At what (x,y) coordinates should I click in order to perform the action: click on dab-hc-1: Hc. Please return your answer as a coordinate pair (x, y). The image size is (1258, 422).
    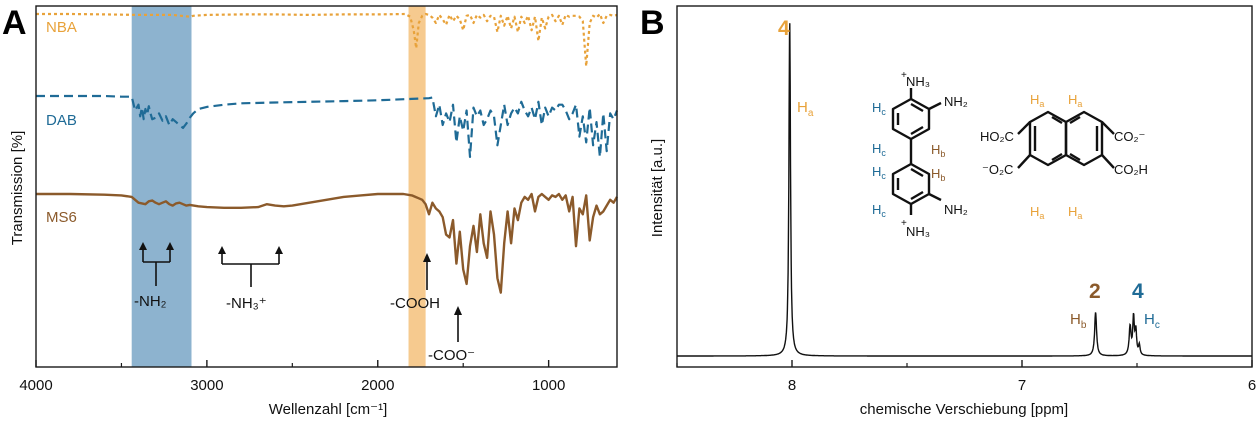
    Looking at the image, I should click on (879, 108).